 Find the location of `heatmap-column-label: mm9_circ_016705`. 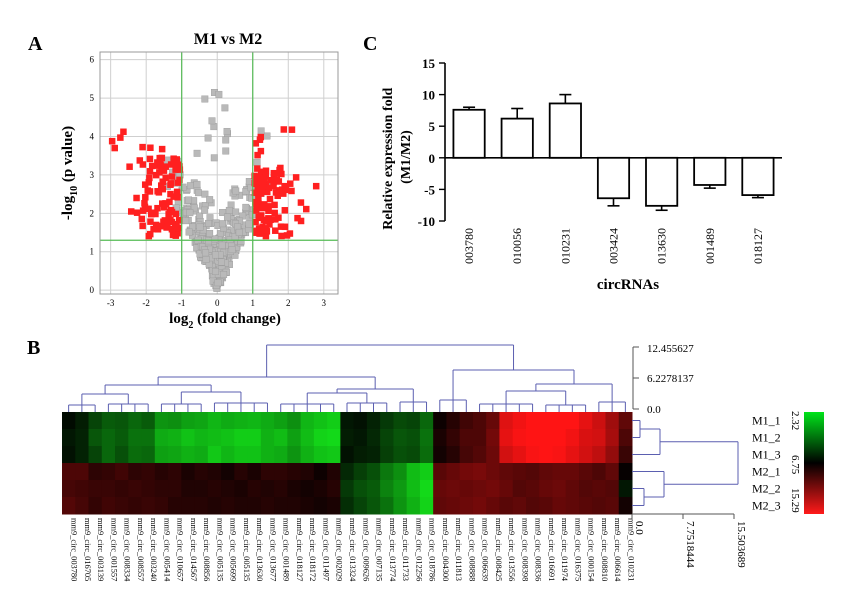

heatmap-column-label: mm9_circ_016705 is located at coordinates (87, 549).